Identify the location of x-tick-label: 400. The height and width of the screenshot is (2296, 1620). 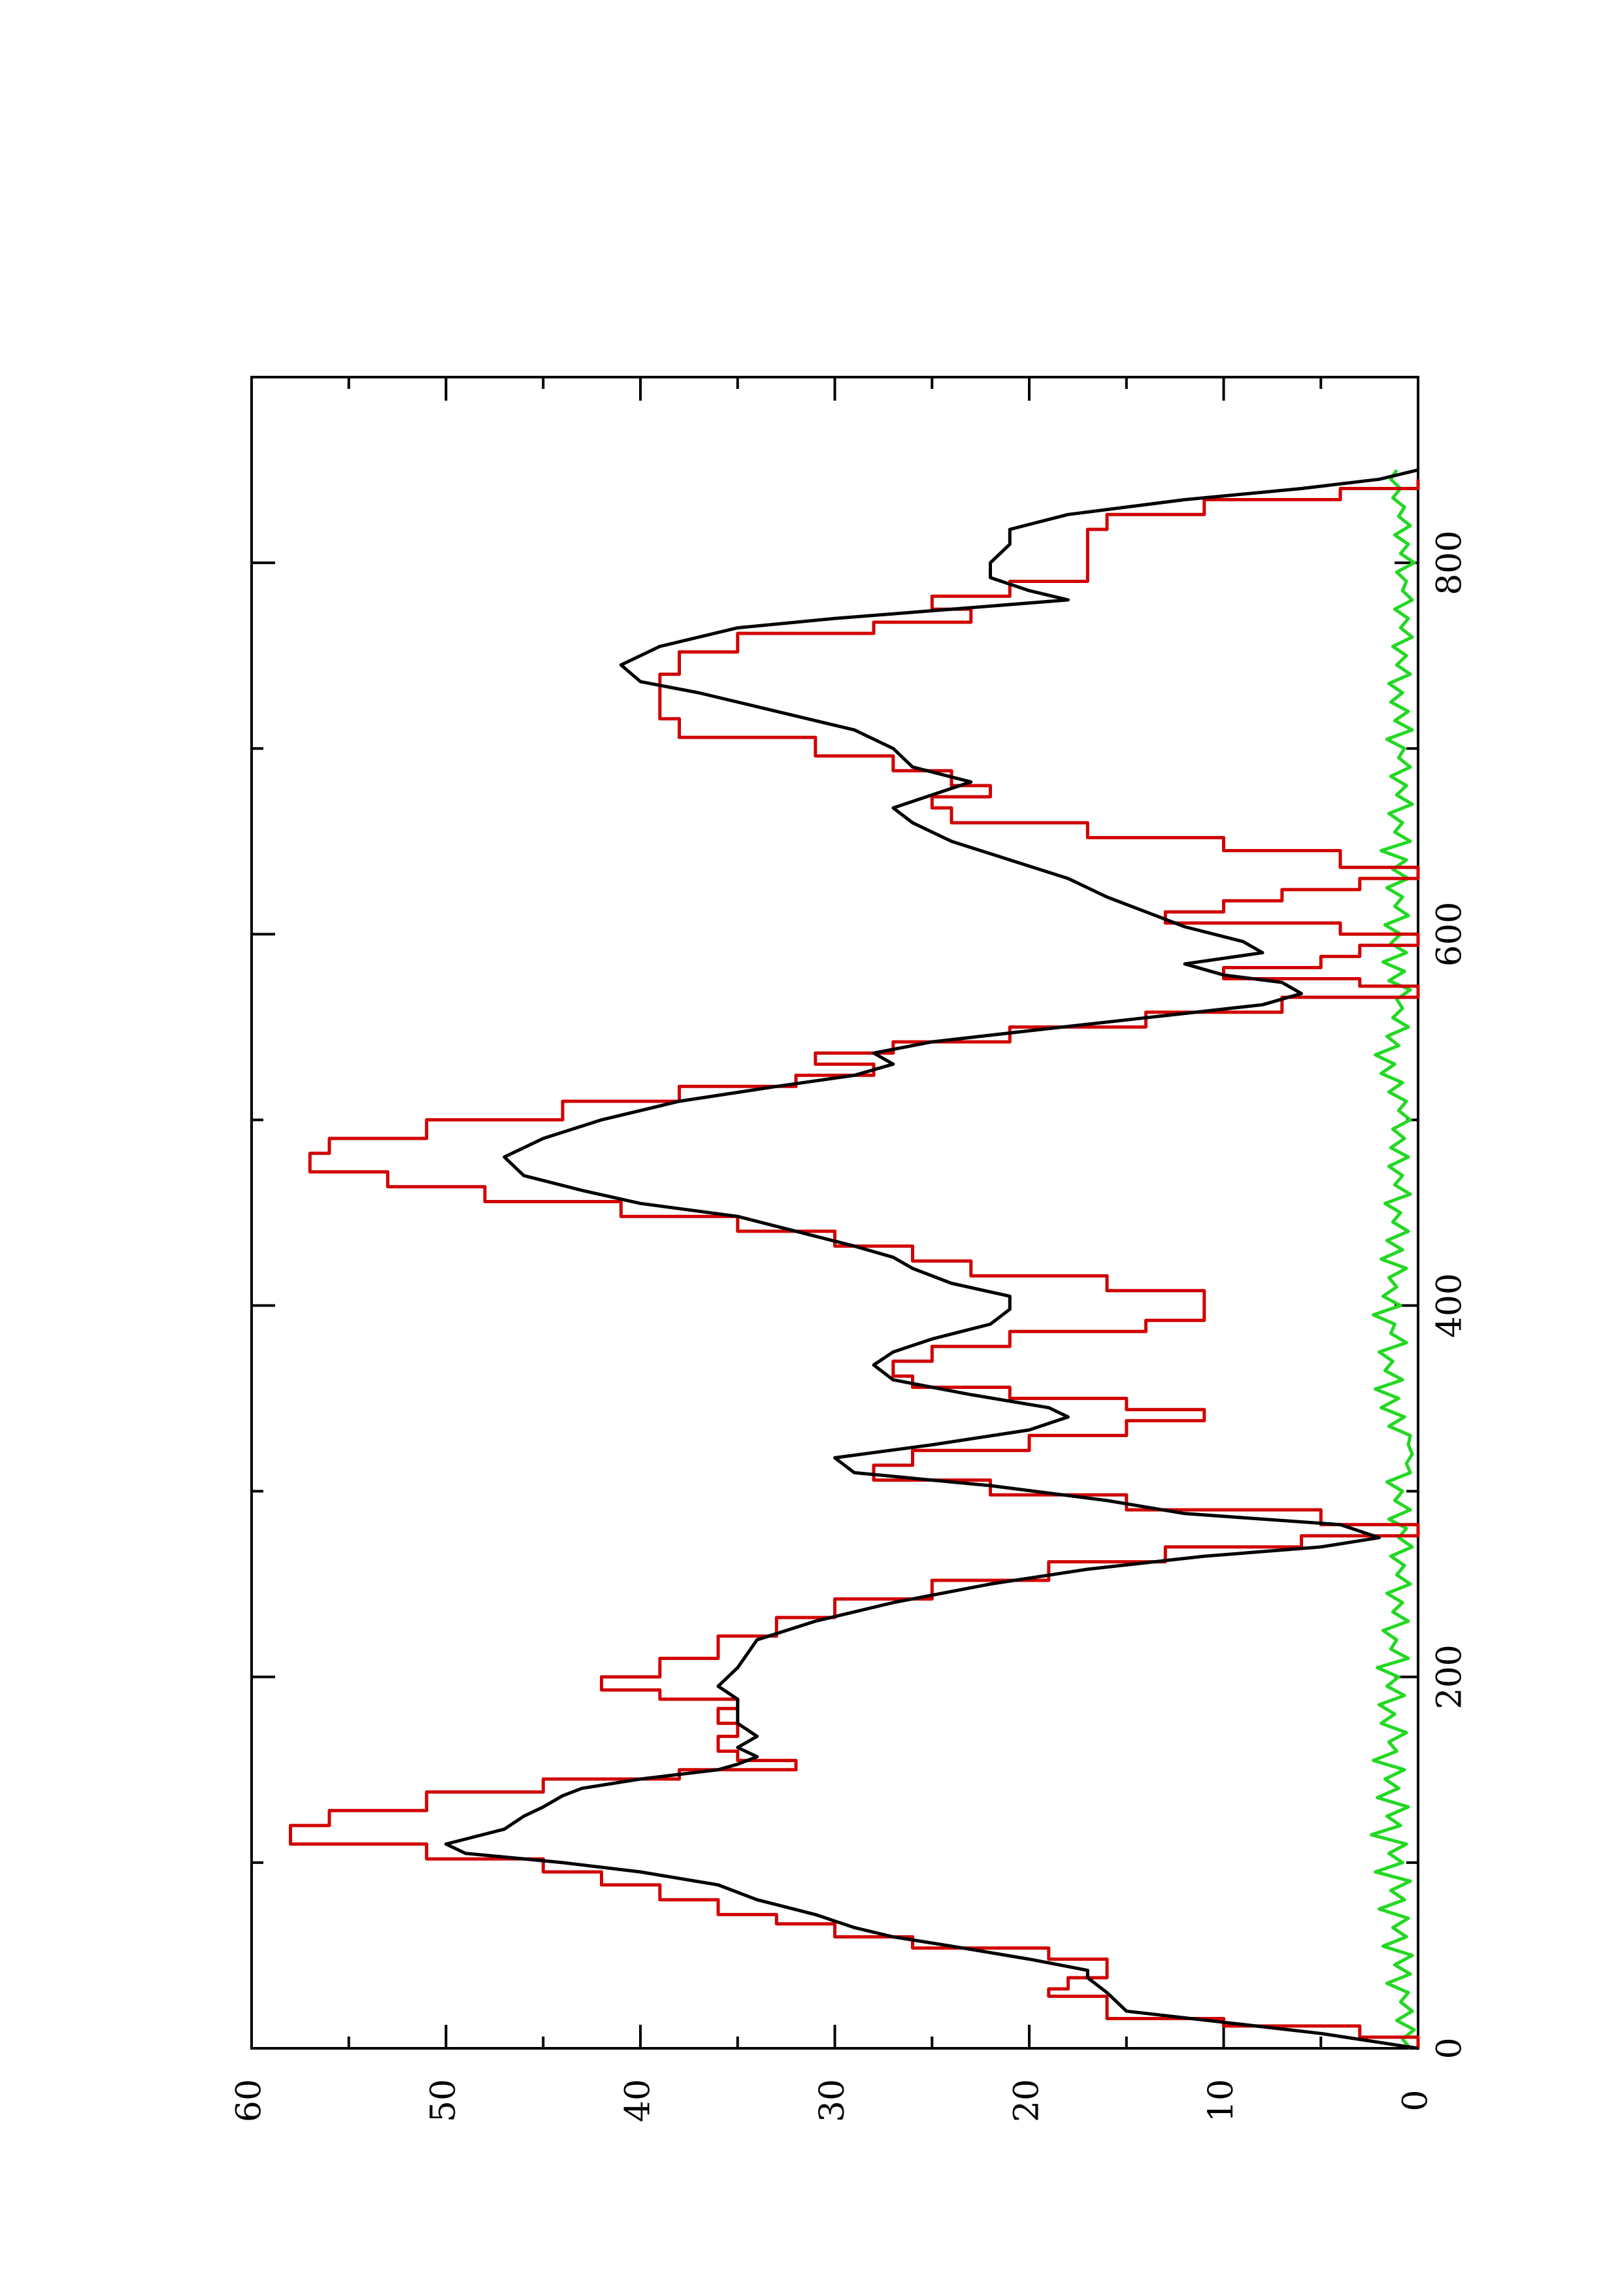
(1450, 1305).